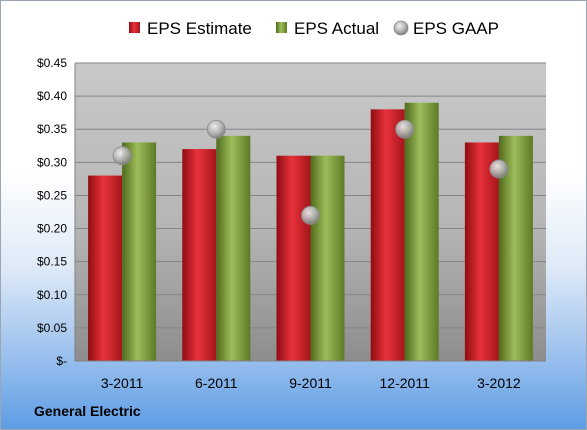 The image size is (587, 430). Describe the element at coordinates (405, 383) in the screenshot. I see `x-tick-label: 12-2011` at that location.